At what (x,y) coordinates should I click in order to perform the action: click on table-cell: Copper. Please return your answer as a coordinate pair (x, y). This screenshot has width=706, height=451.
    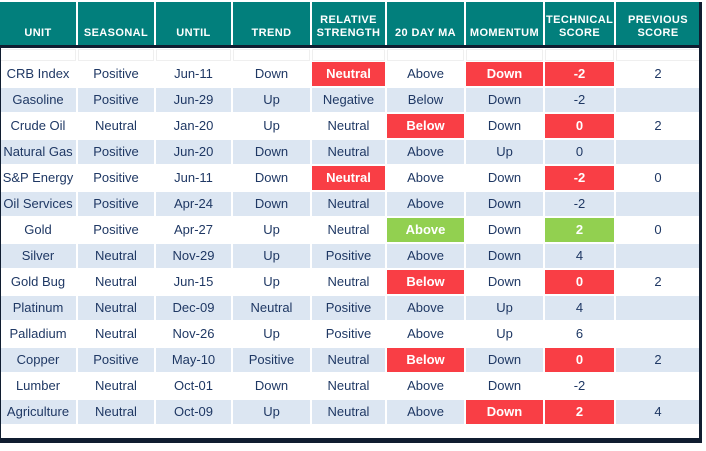
    Looking at the image, I should click on (38, 360).